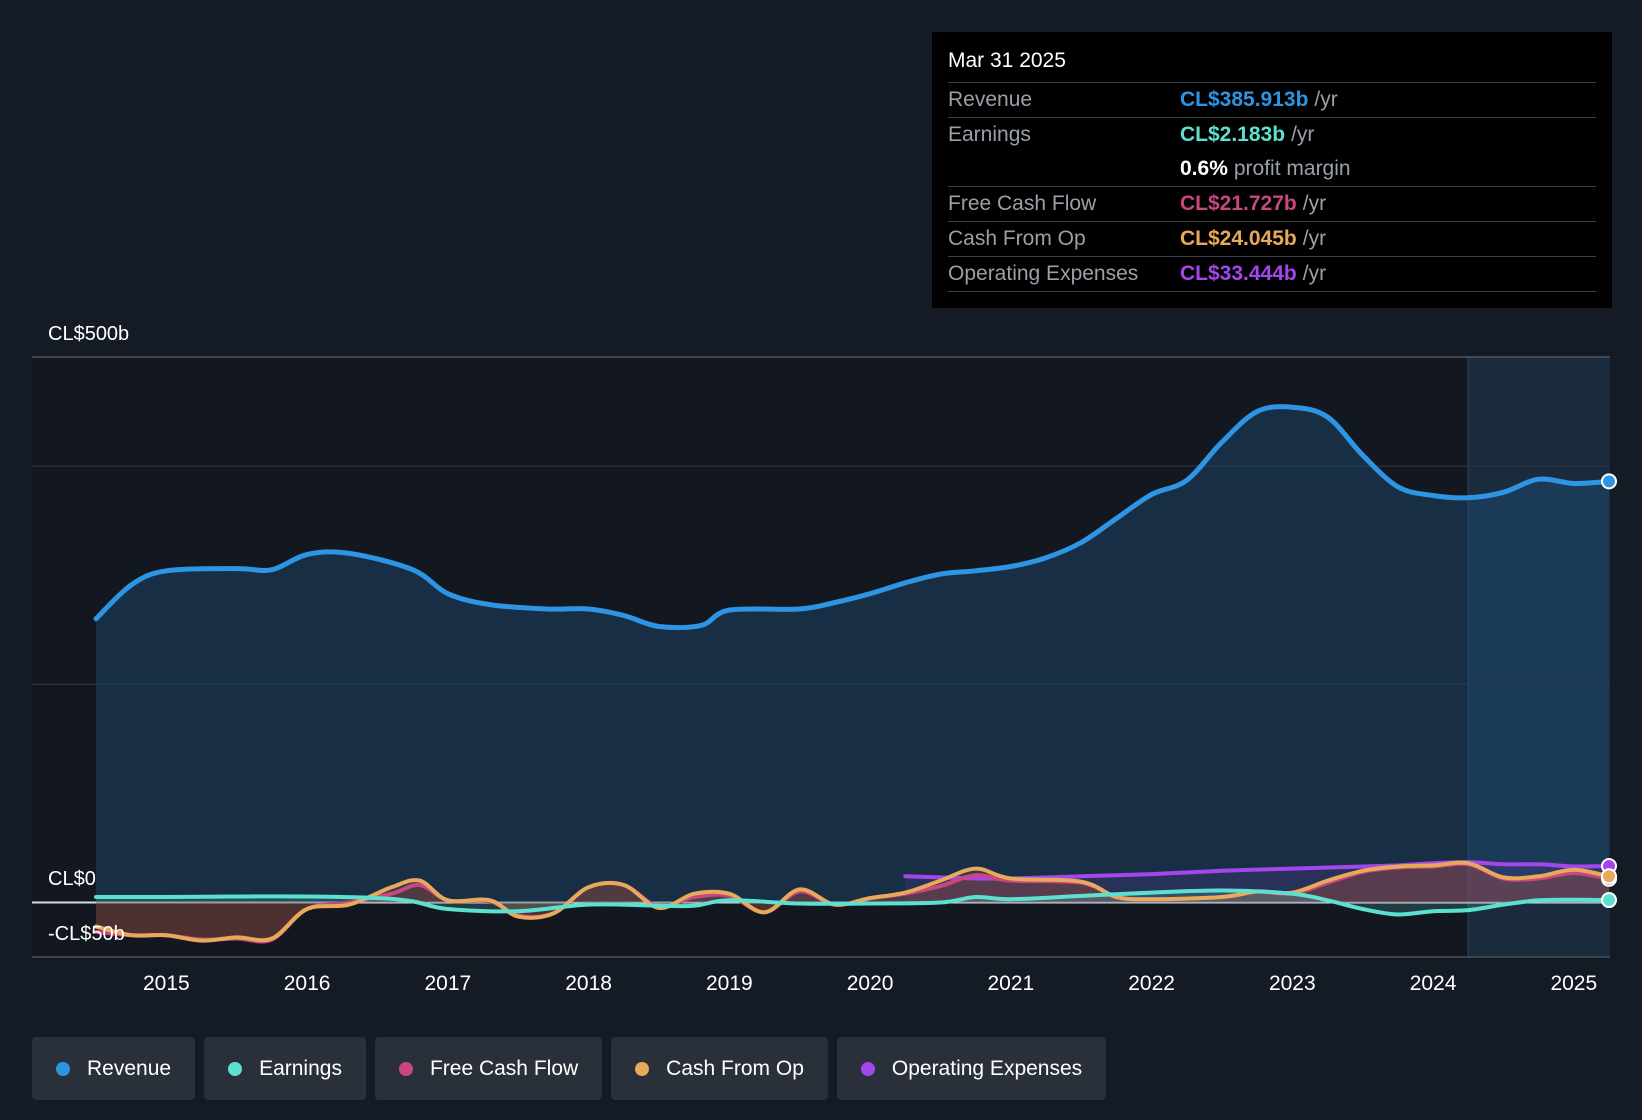 This screenshot has height=1120, width=1642. Describe the element at coordinates (504, 1068) in the screenshot. I see `legend-label: Free Cash Flow` at that location.